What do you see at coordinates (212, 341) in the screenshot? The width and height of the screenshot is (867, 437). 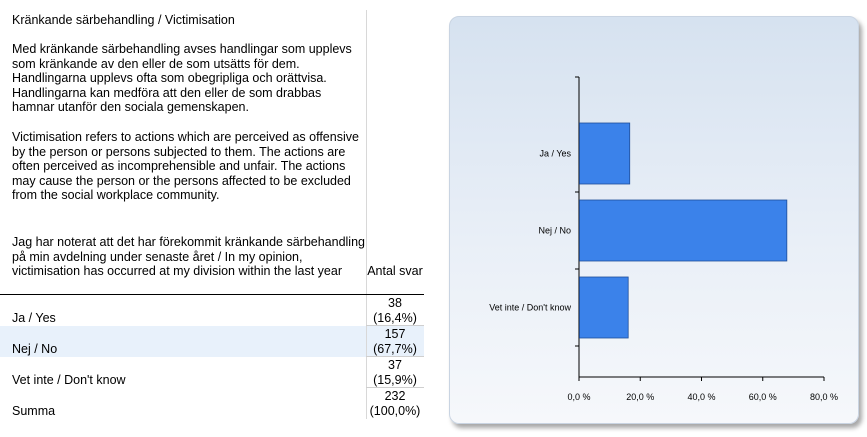 I see `table-row: Nej / No 157 (67,7%)` at bounding box center [212, 341].